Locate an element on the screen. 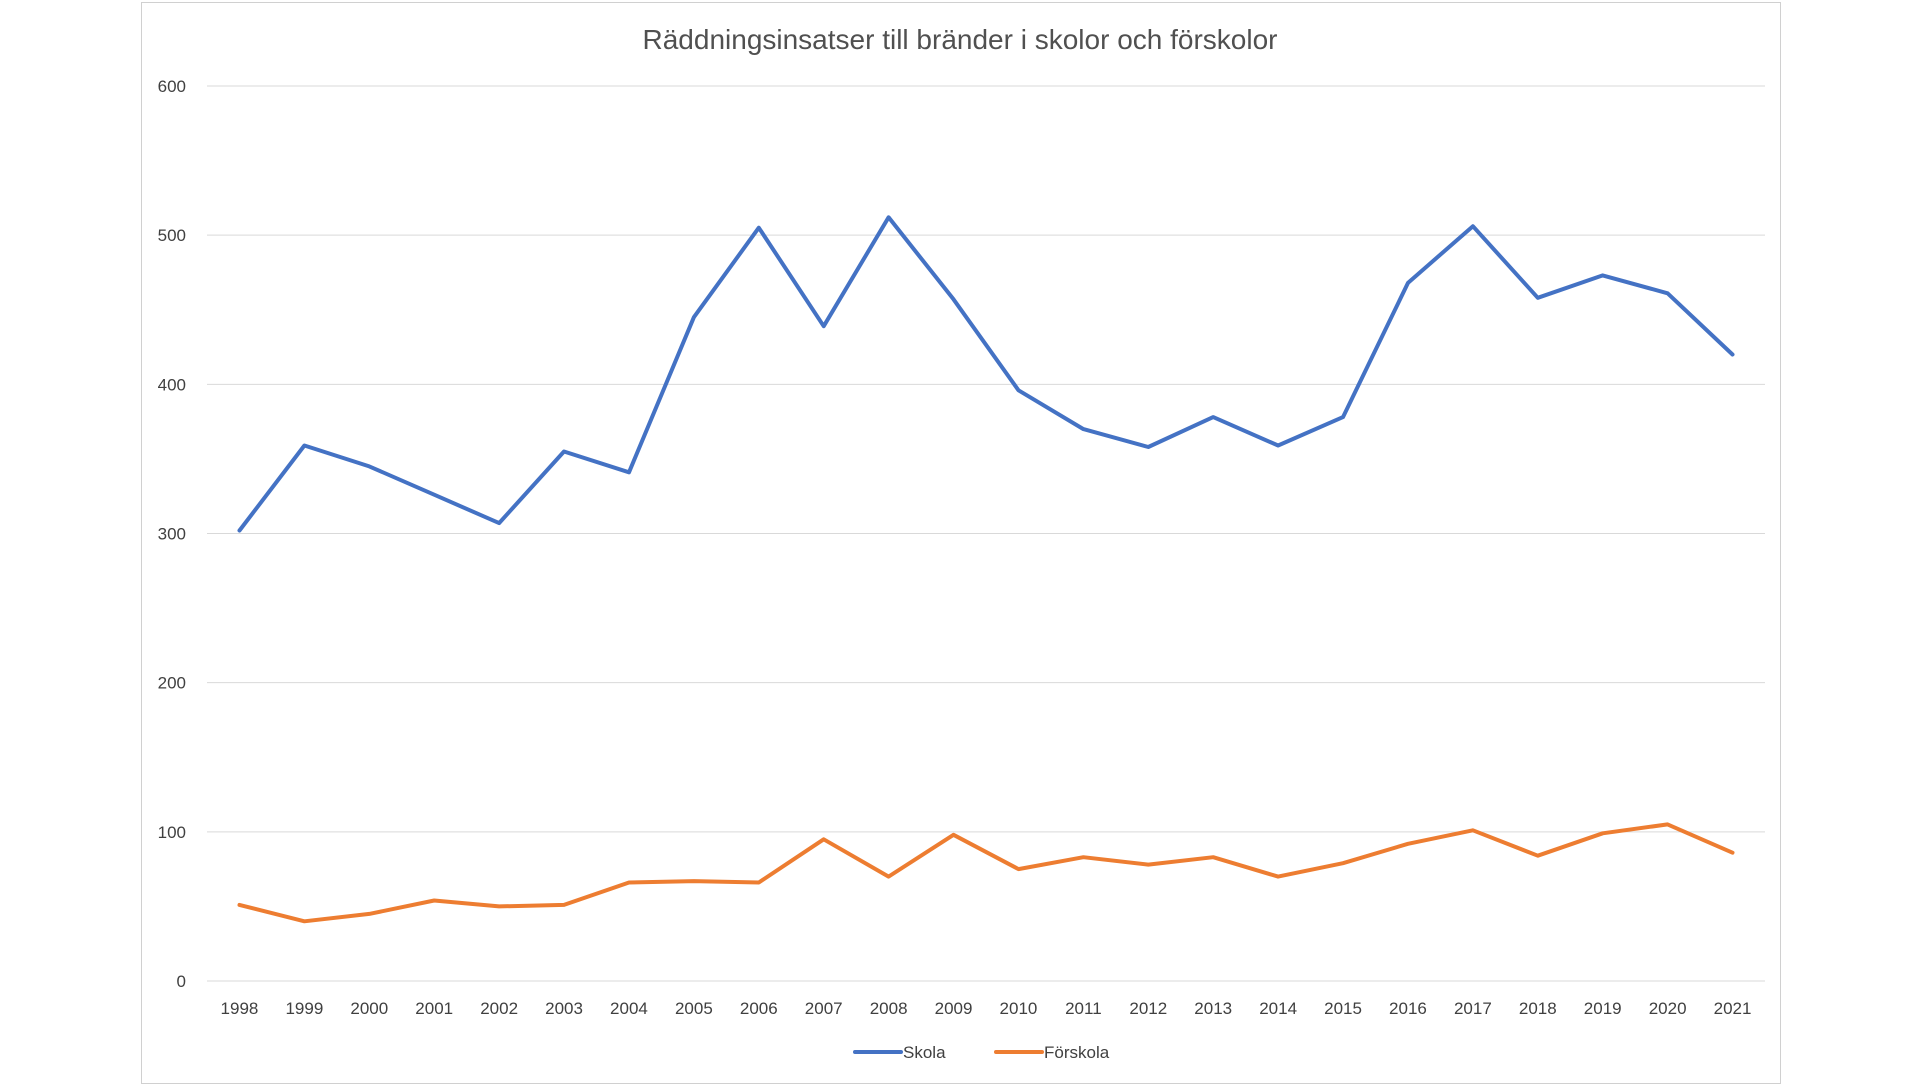  x-tick-label: 2006 is located at coordinates (759, 1008).